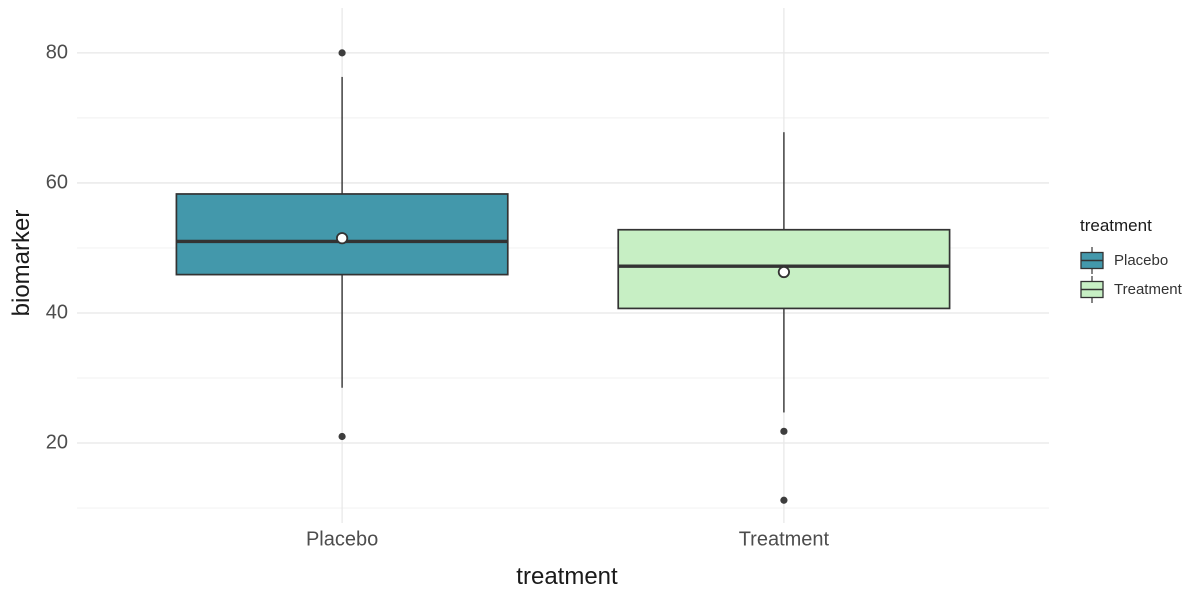 The height and width of the screenshot is (600, 1200). Describe the element at coordinates (56, 182) in the screenshot. I see `y-tick-label: 60` at that location.